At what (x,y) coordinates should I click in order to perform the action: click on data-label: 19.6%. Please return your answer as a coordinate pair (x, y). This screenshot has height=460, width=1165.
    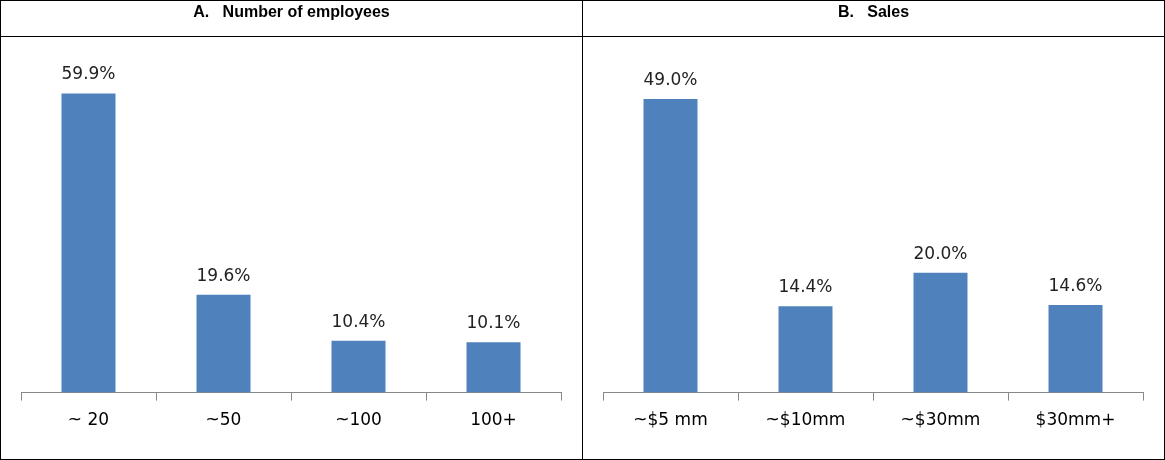
    Looking at the image, I should click on (223, 274).